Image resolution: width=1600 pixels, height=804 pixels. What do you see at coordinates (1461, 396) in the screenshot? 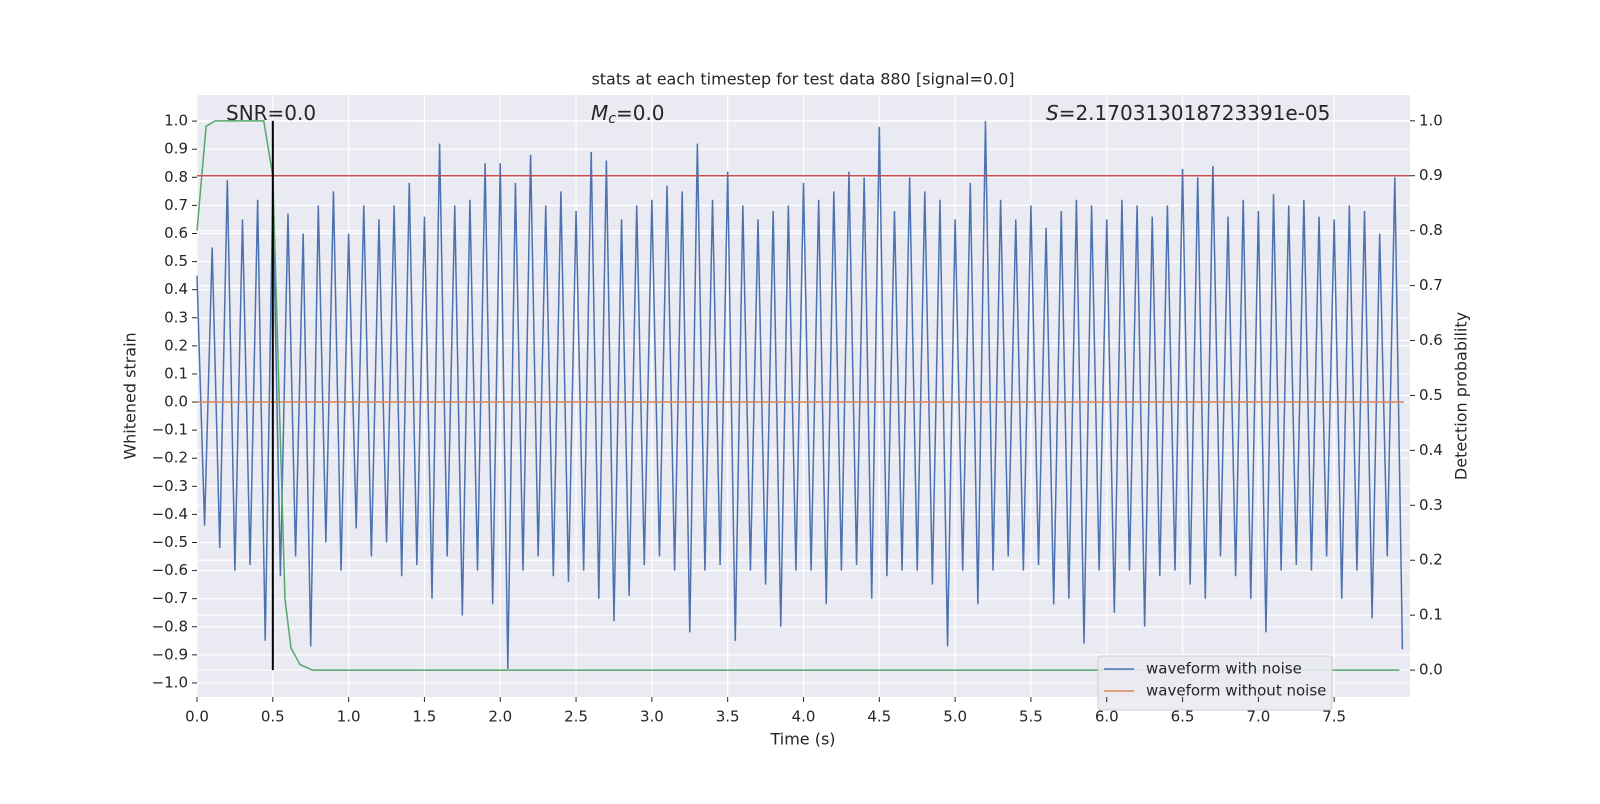
I see `y2-axis-label: Detection probability` at bounding box center [1461, 396].